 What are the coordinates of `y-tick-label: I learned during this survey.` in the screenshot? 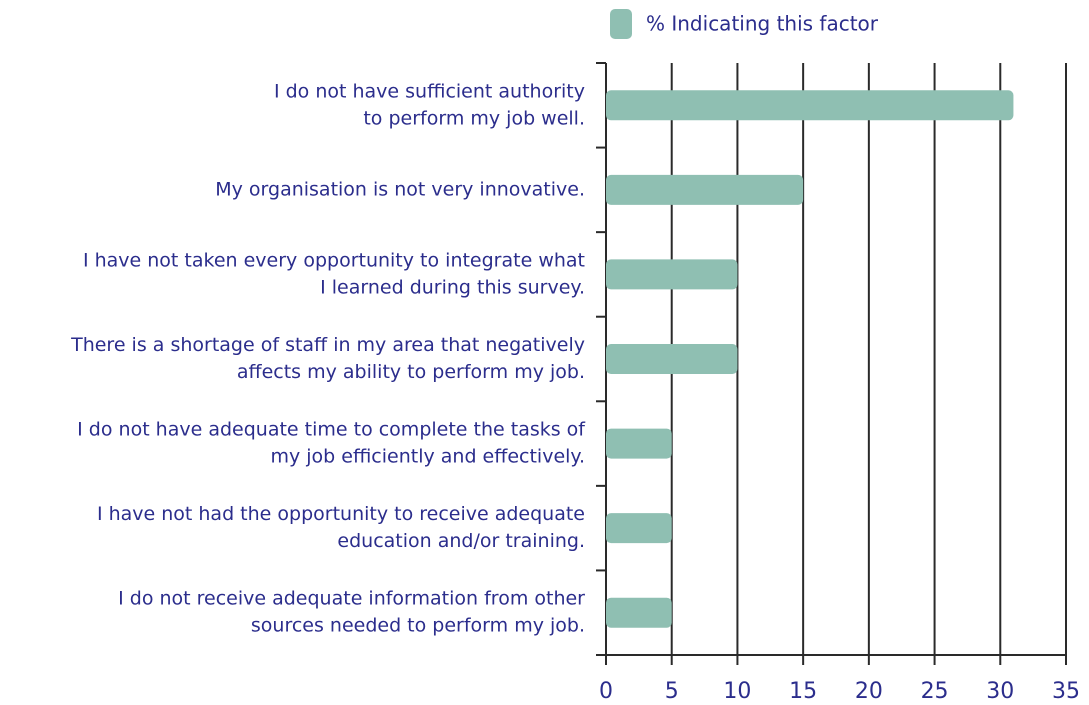 It's located at (452, 287).